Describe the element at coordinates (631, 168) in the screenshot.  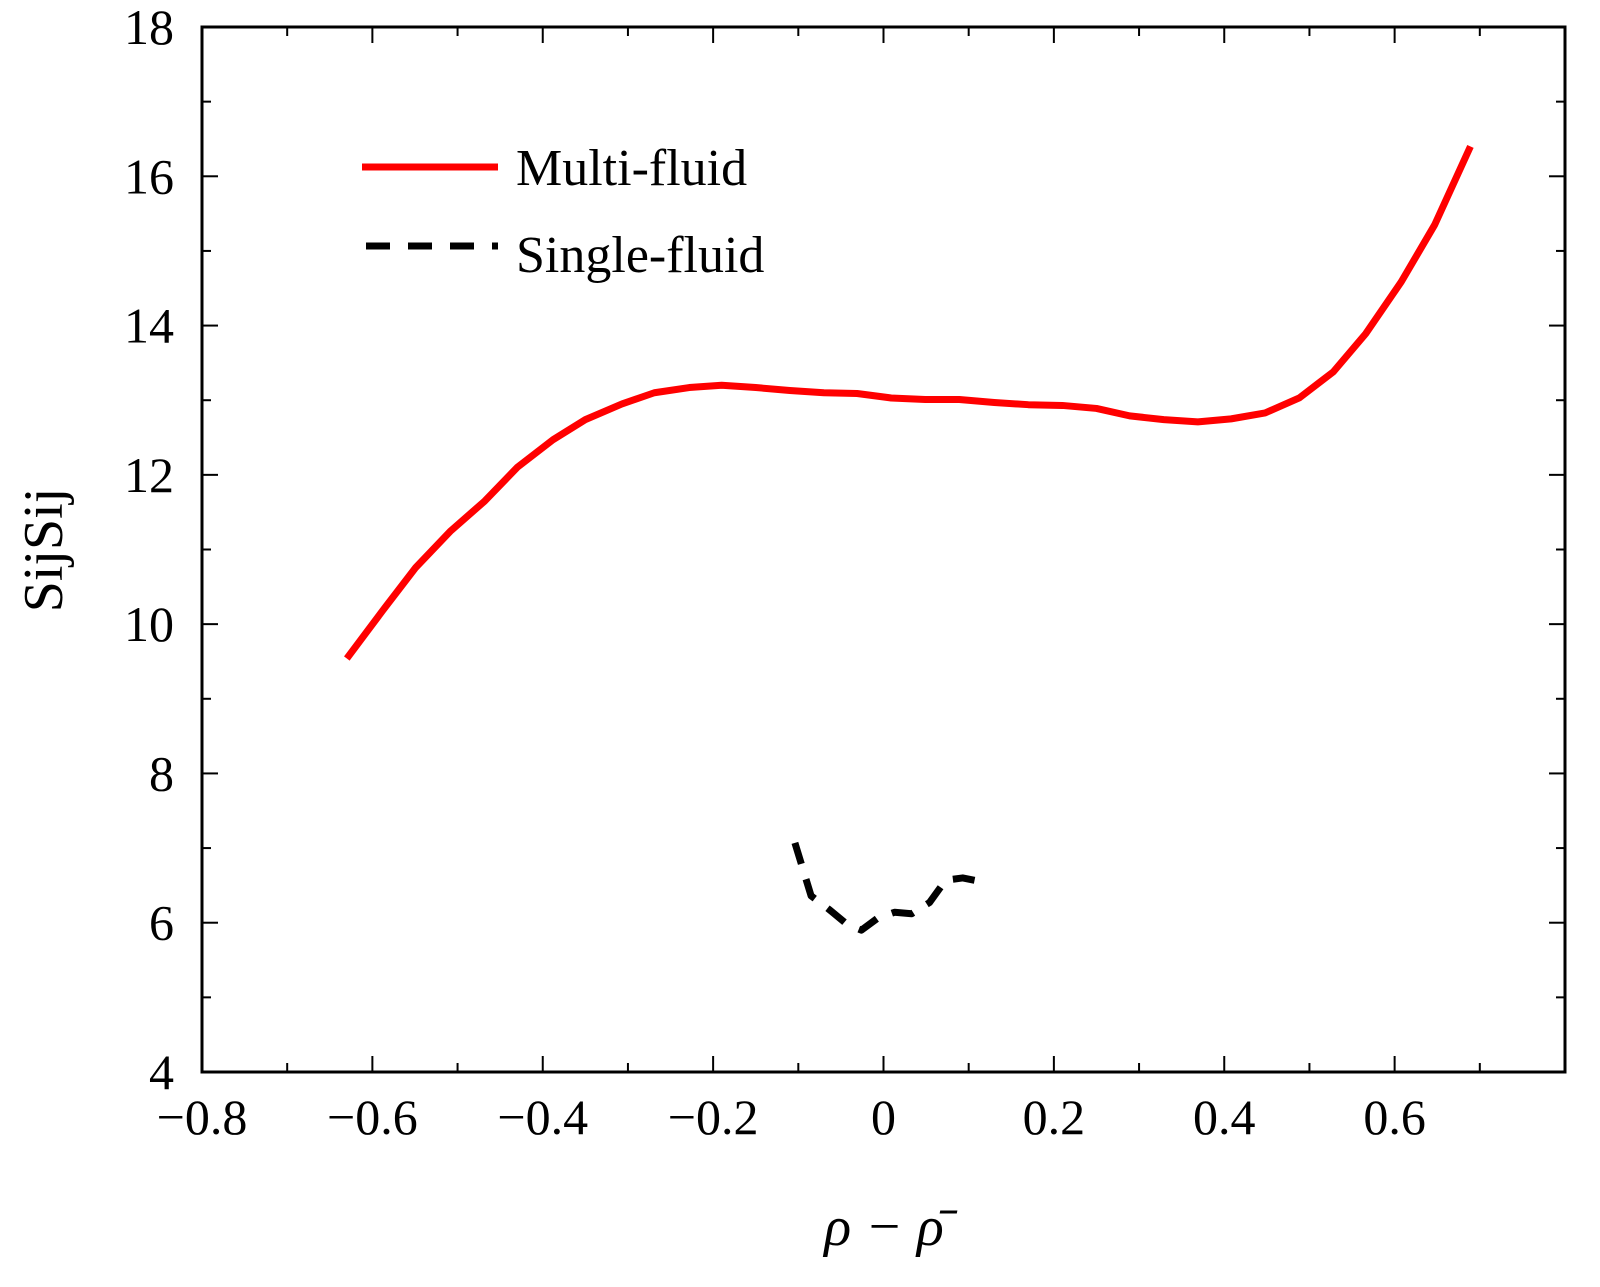
I see `legend-label-multi-fluid: Multi-fluid` at that location.